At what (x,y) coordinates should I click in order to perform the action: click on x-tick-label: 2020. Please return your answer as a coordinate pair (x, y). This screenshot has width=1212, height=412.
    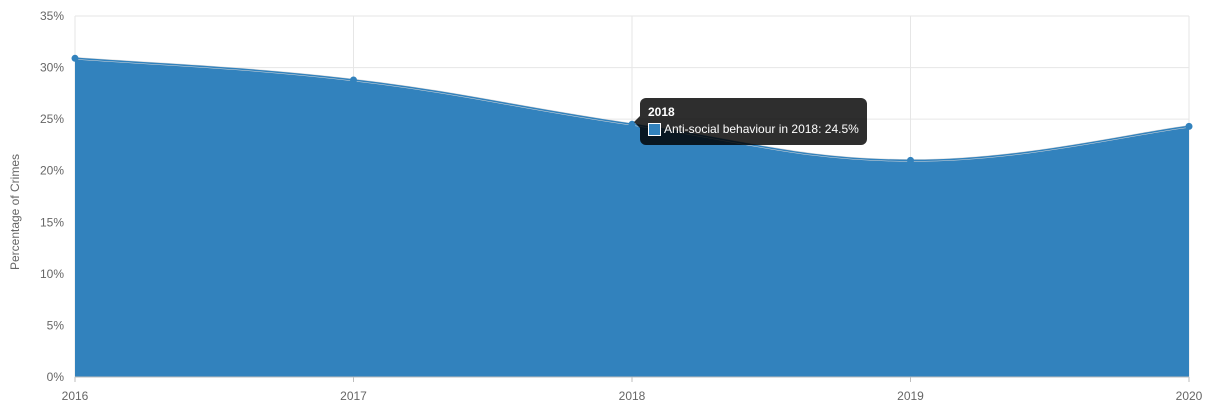
    Looking at the image, I should click on (1189, 396).